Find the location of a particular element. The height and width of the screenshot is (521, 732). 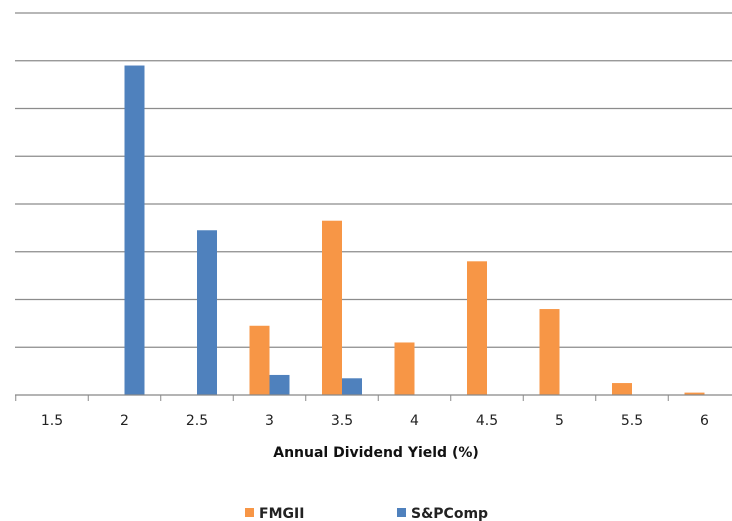

legend: FMGII S&PComp is located at coordinates (366, 513).